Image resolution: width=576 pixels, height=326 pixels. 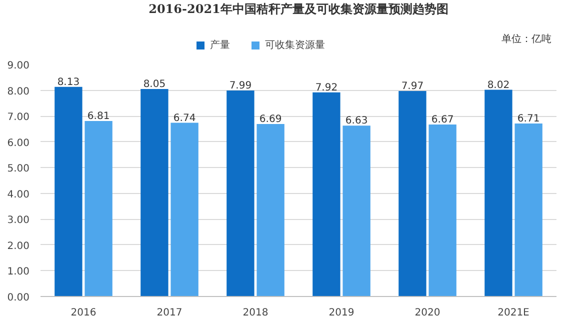 What do you see at coordinates (356, 121) in the screenshot?
I see `data-label: 6.63` at bounding box center [356, 121].